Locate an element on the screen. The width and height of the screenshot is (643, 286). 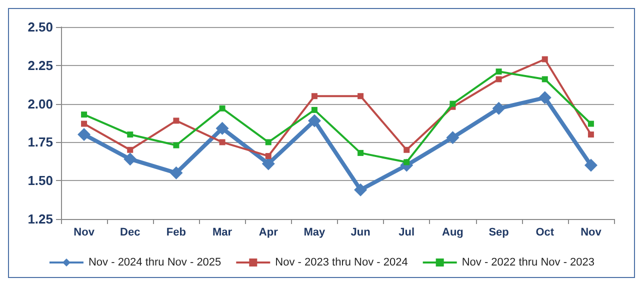
x-tick-label: Apr is located at coordinates (268, 232).